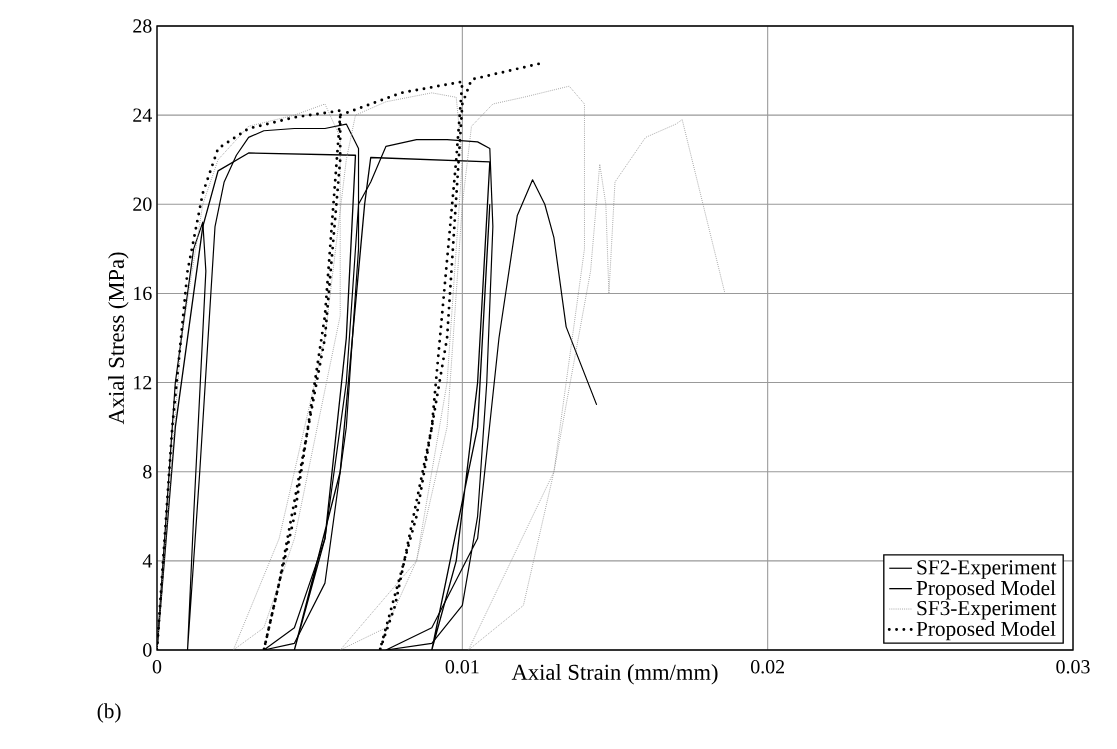  What do you see at coordinates (142, 204) in the screenshot?
I see `y-tick-label: 20` at bounding box center [142, 204].